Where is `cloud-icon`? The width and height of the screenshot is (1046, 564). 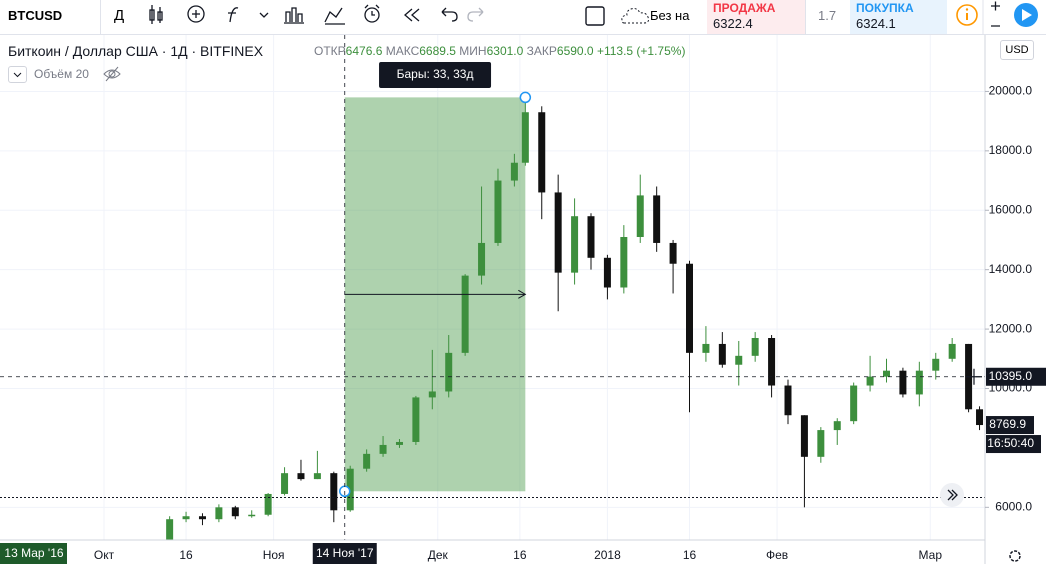
cloud-icon is located at coordinates (635, 16).